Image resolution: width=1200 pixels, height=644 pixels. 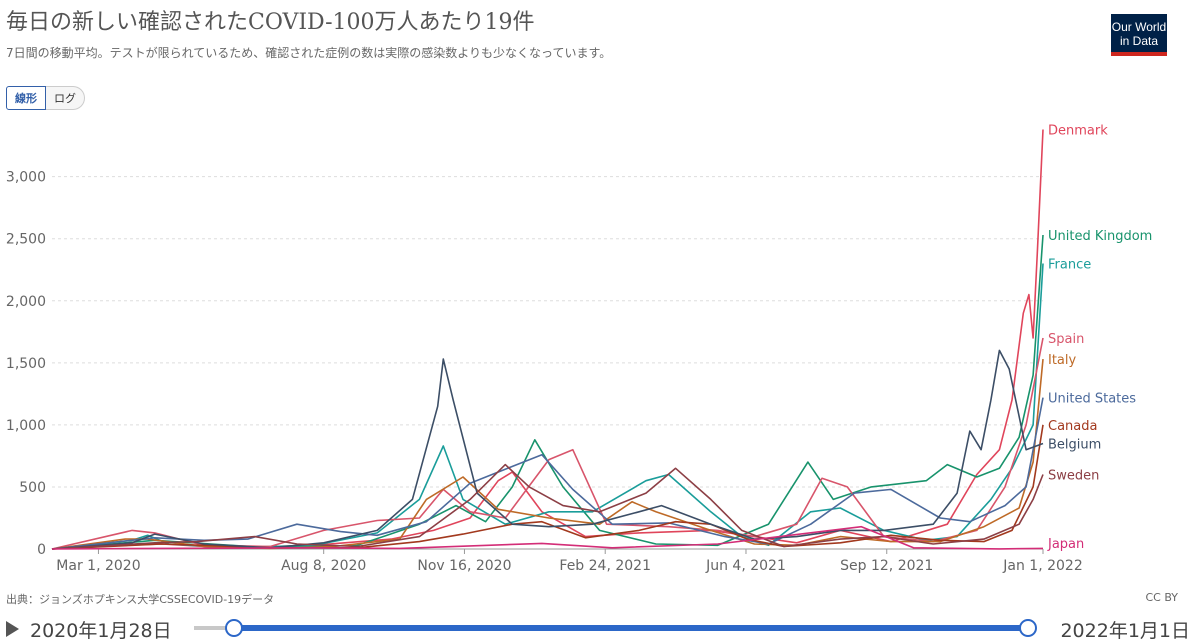 What do you see at coordinates (12, 629) in the screenshot?
I see `play-icon` at bounding box center [12, 629].